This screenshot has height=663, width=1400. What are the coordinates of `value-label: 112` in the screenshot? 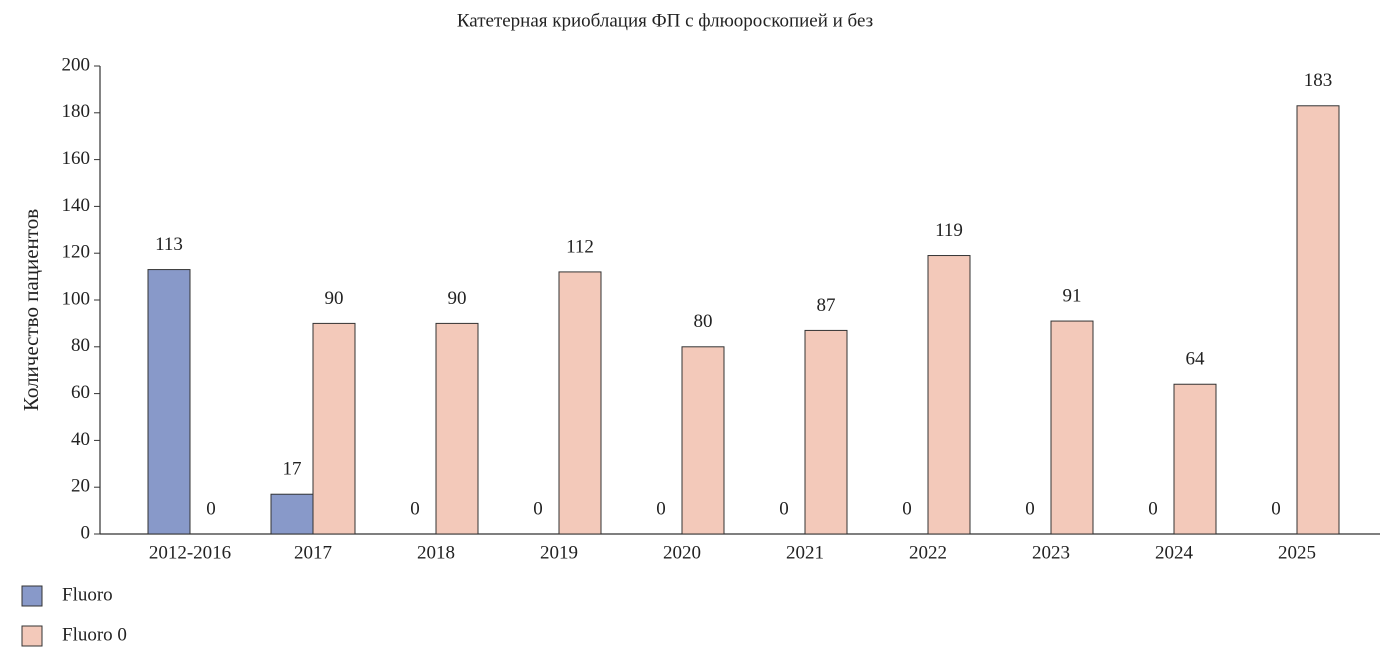 It's located at (580, 246).